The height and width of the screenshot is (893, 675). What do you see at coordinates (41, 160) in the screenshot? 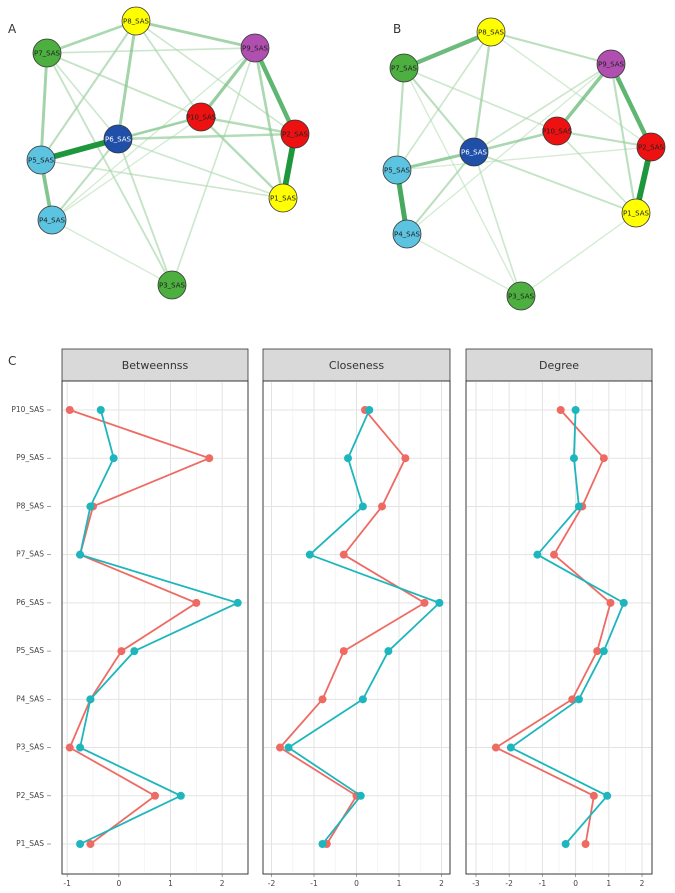
I see `network-node: P5_SAS` at bounding box center [41, 160].